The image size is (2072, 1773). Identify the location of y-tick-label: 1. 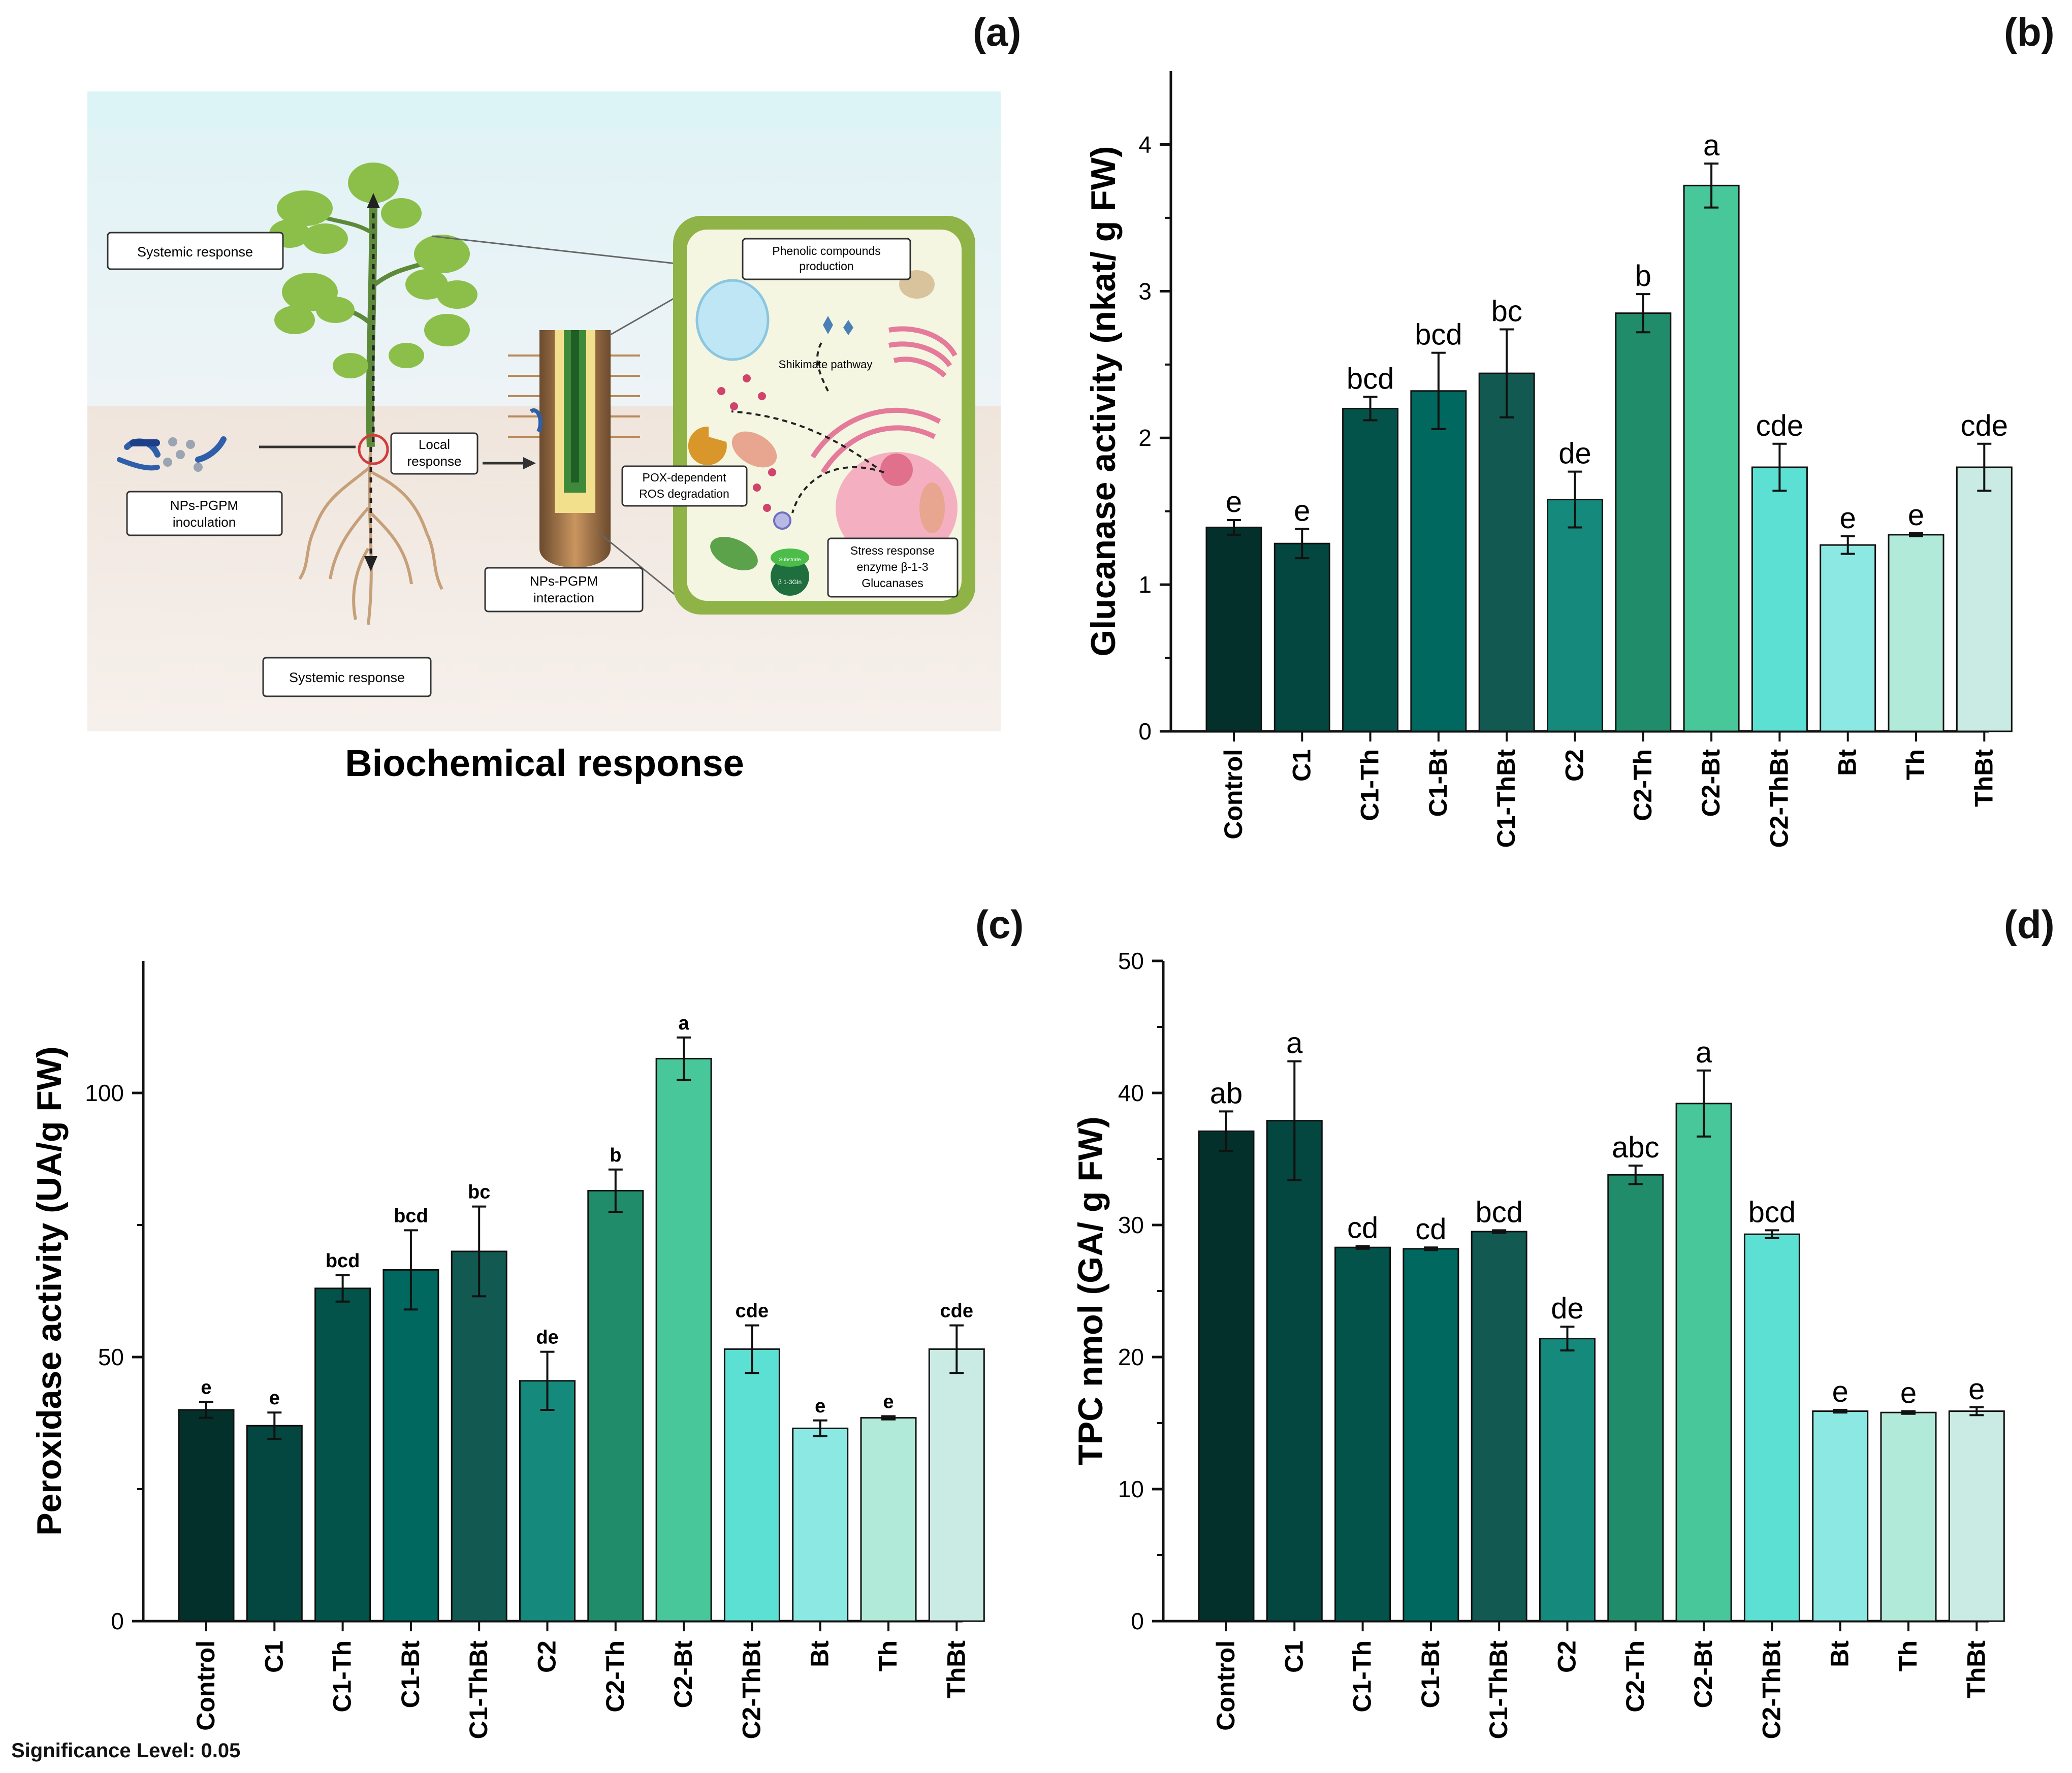
(1145, 584).